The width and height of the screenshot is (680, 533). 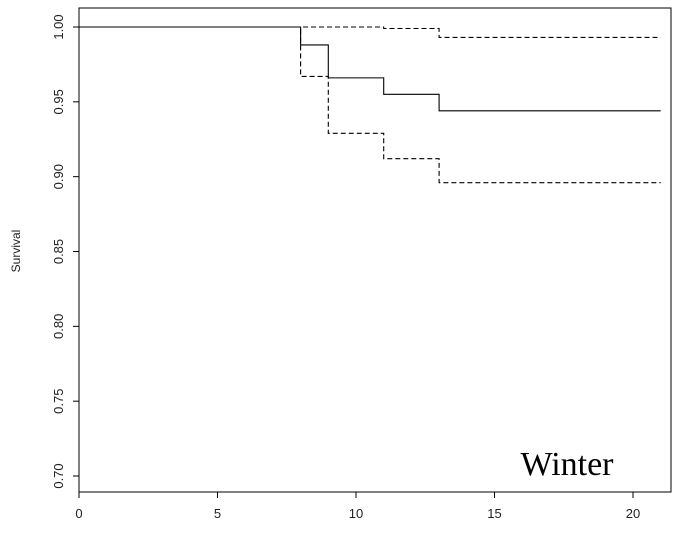 What do you see at coordinates (16, 251) in the screenshot?
I see `y-axis-label: Survival` at bounding box center [16, 251].